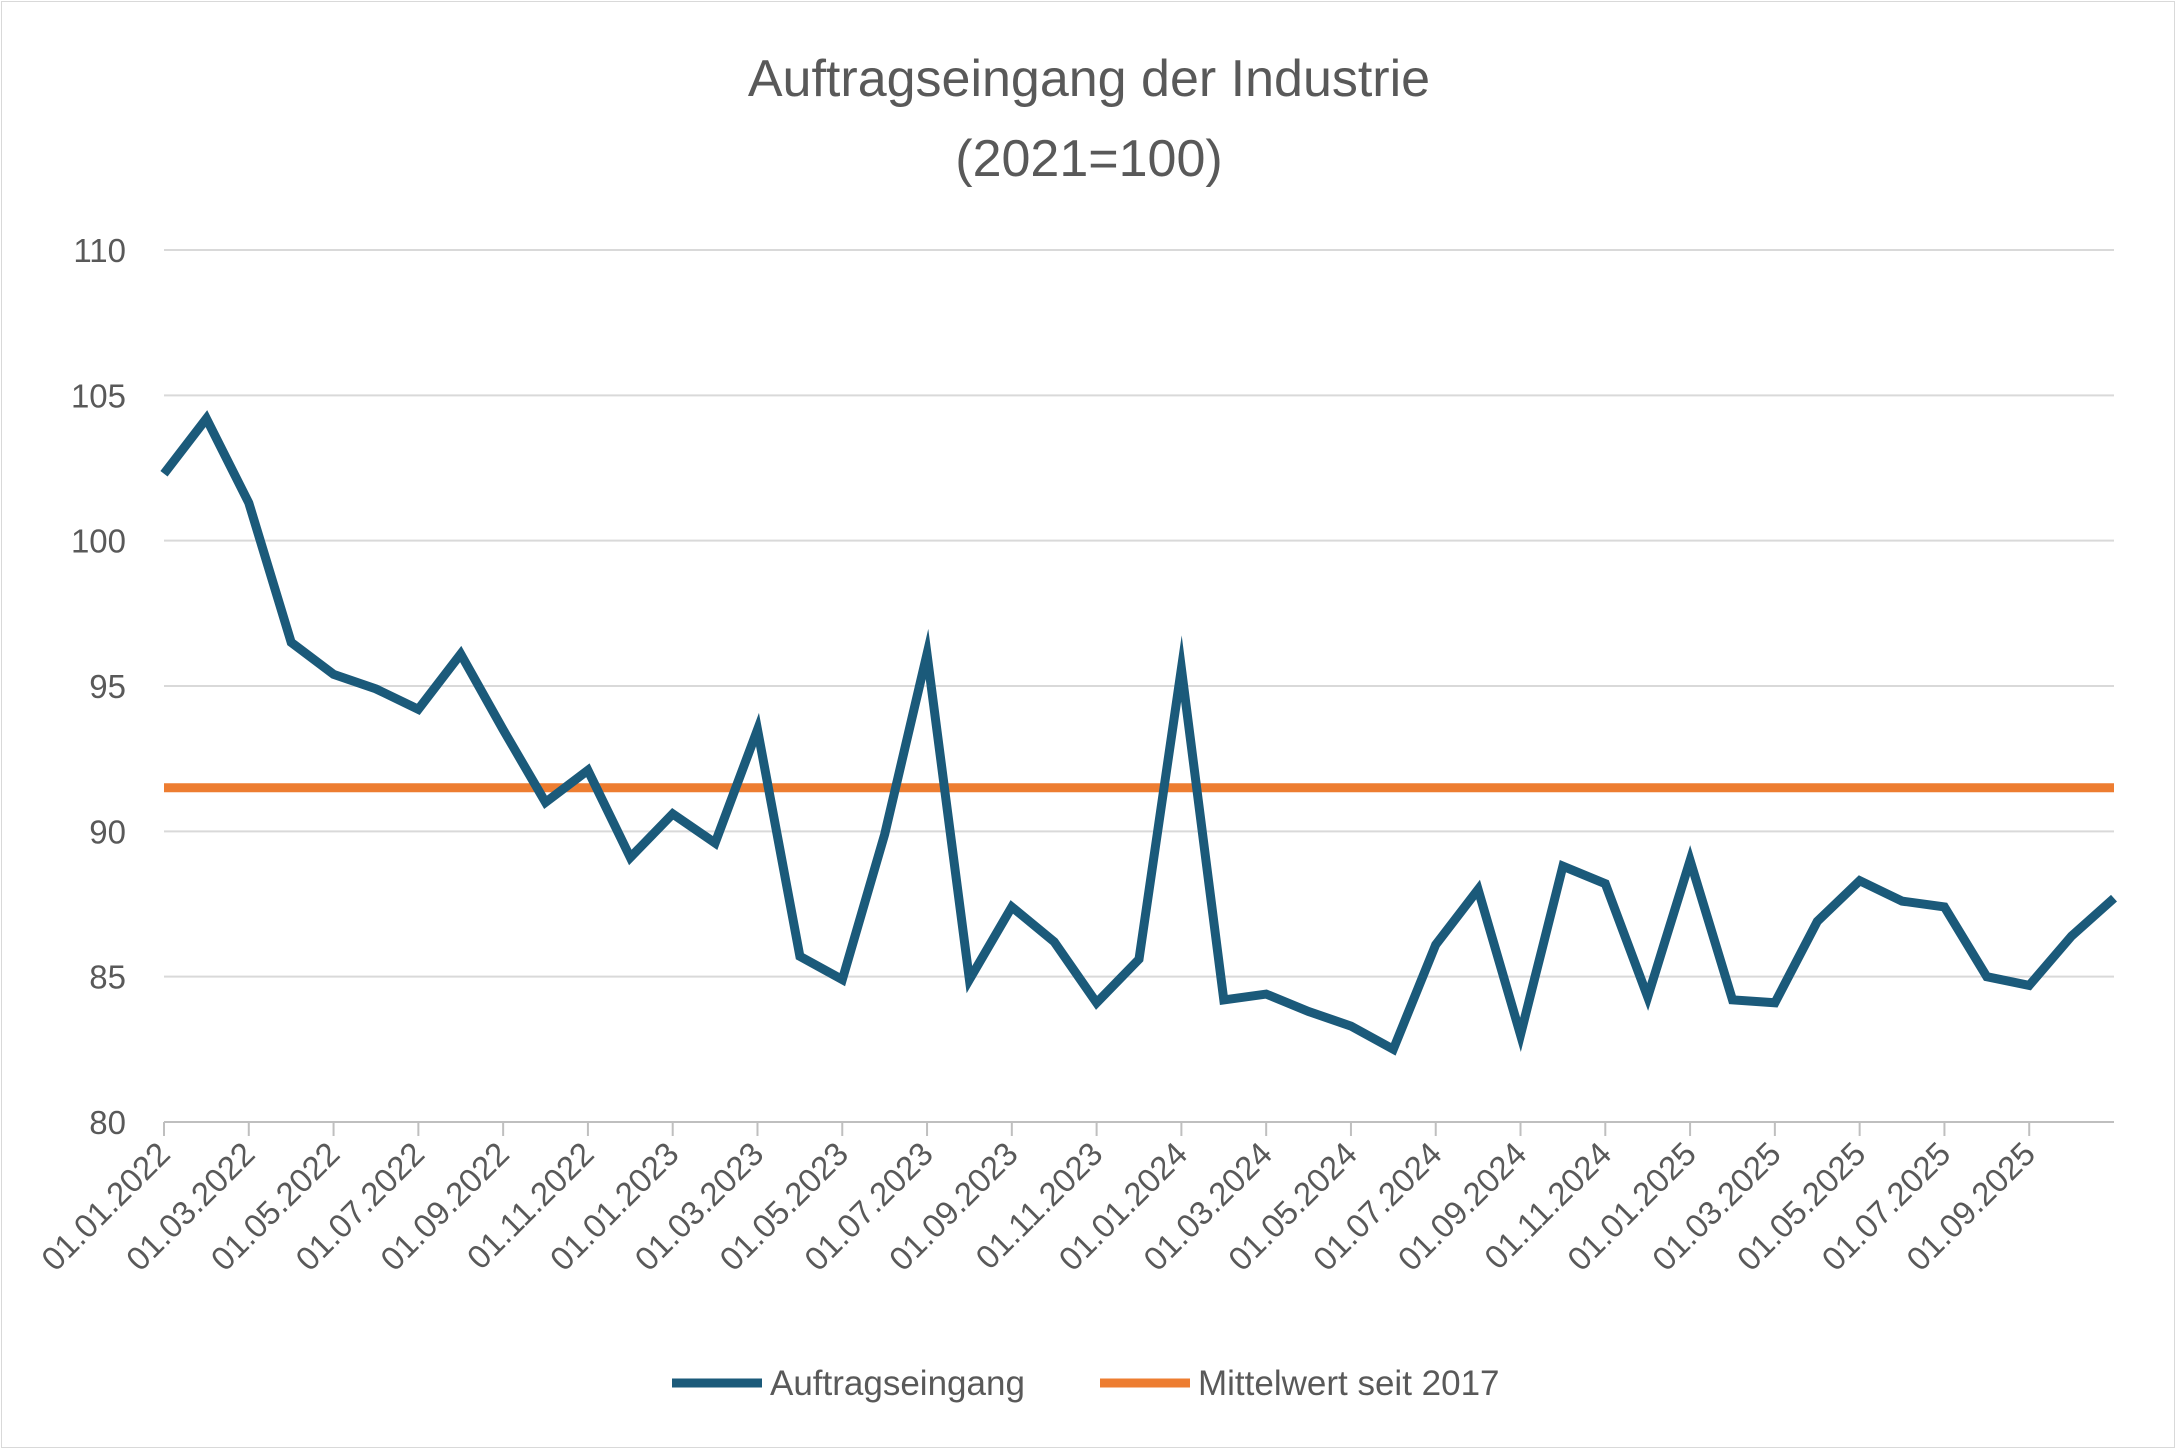 Image resolution: width=2178 pixels, height=1451 pixels. Describe the element at coordinates (98, 541) in the screenshot. I see `y-tick-label: 100` at that location.